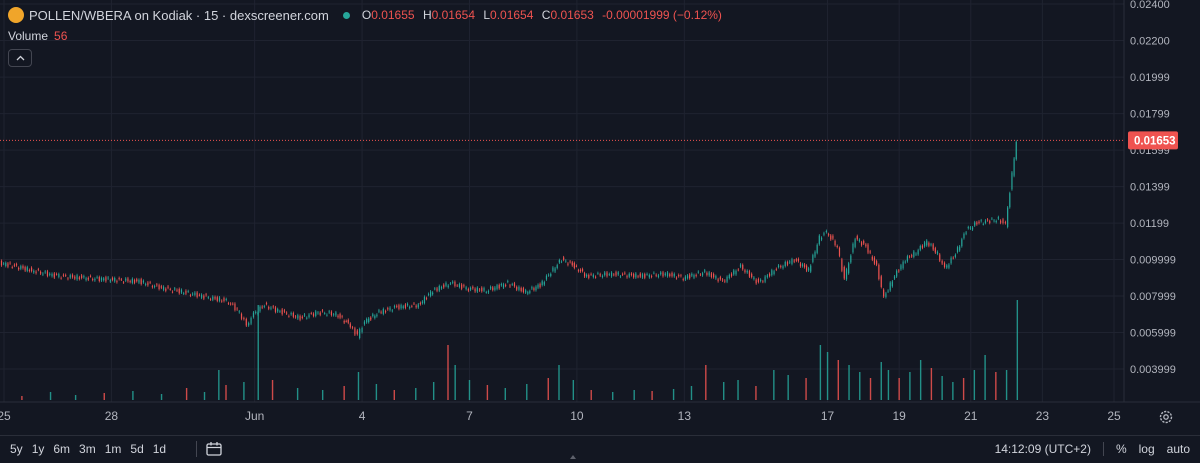 The image size is (1200, 463). What do you see at coordinates (38, 449) in the screenshot?
I see `range-1y-button: 1y` at bounding box center [38, 449].